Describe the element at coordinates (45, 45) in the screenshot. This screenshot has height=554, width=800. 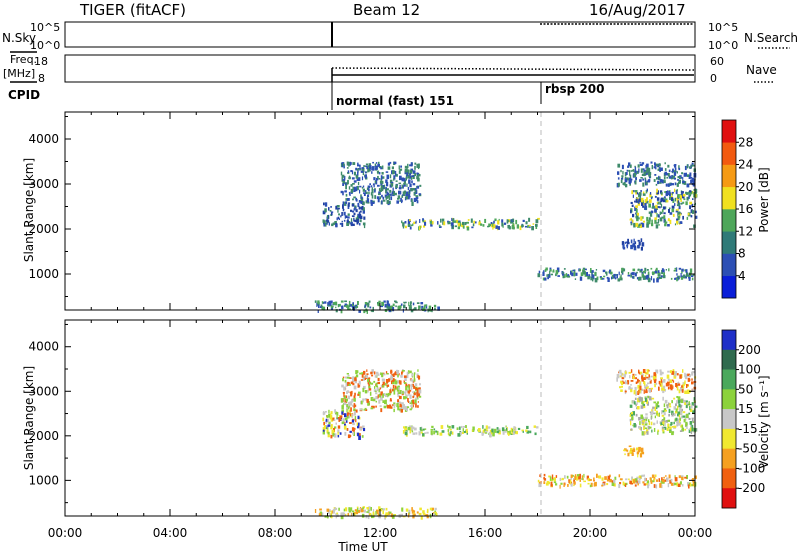
I see `nsky-tick-low: 10^0` at that location.